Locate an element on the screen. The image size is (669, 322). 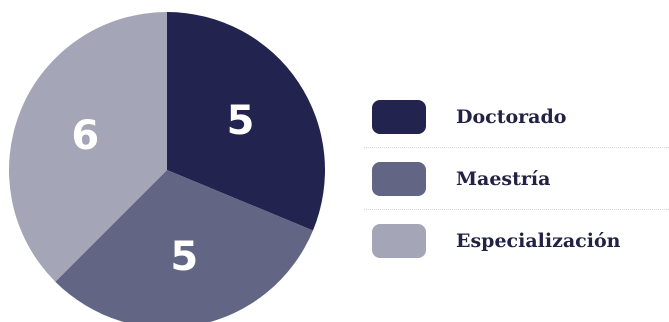
legend-item-maestria: Maestría is located at coordinates (516, 178).